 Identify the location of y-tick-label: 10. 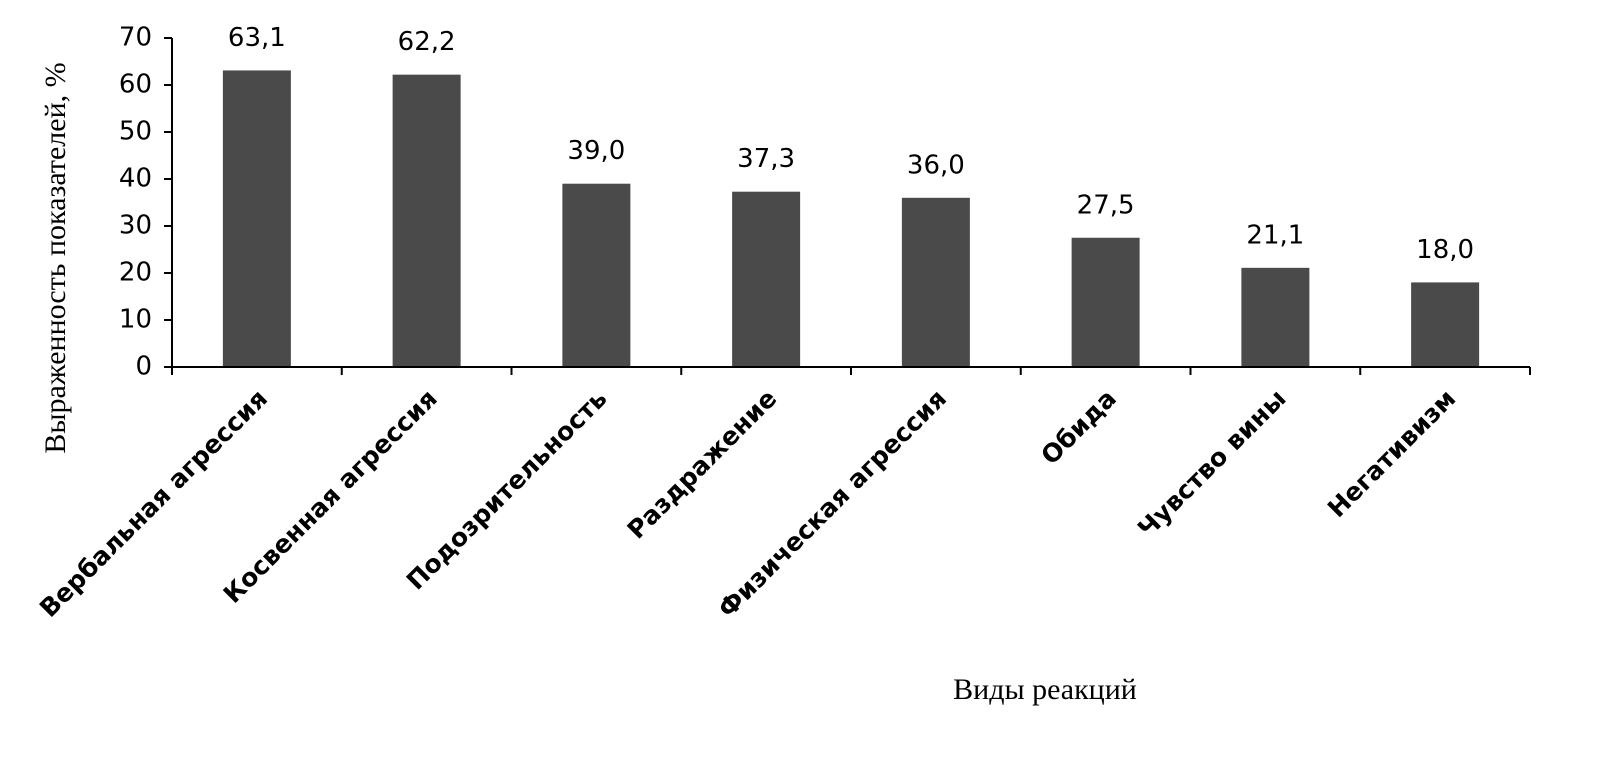
(135, 320).